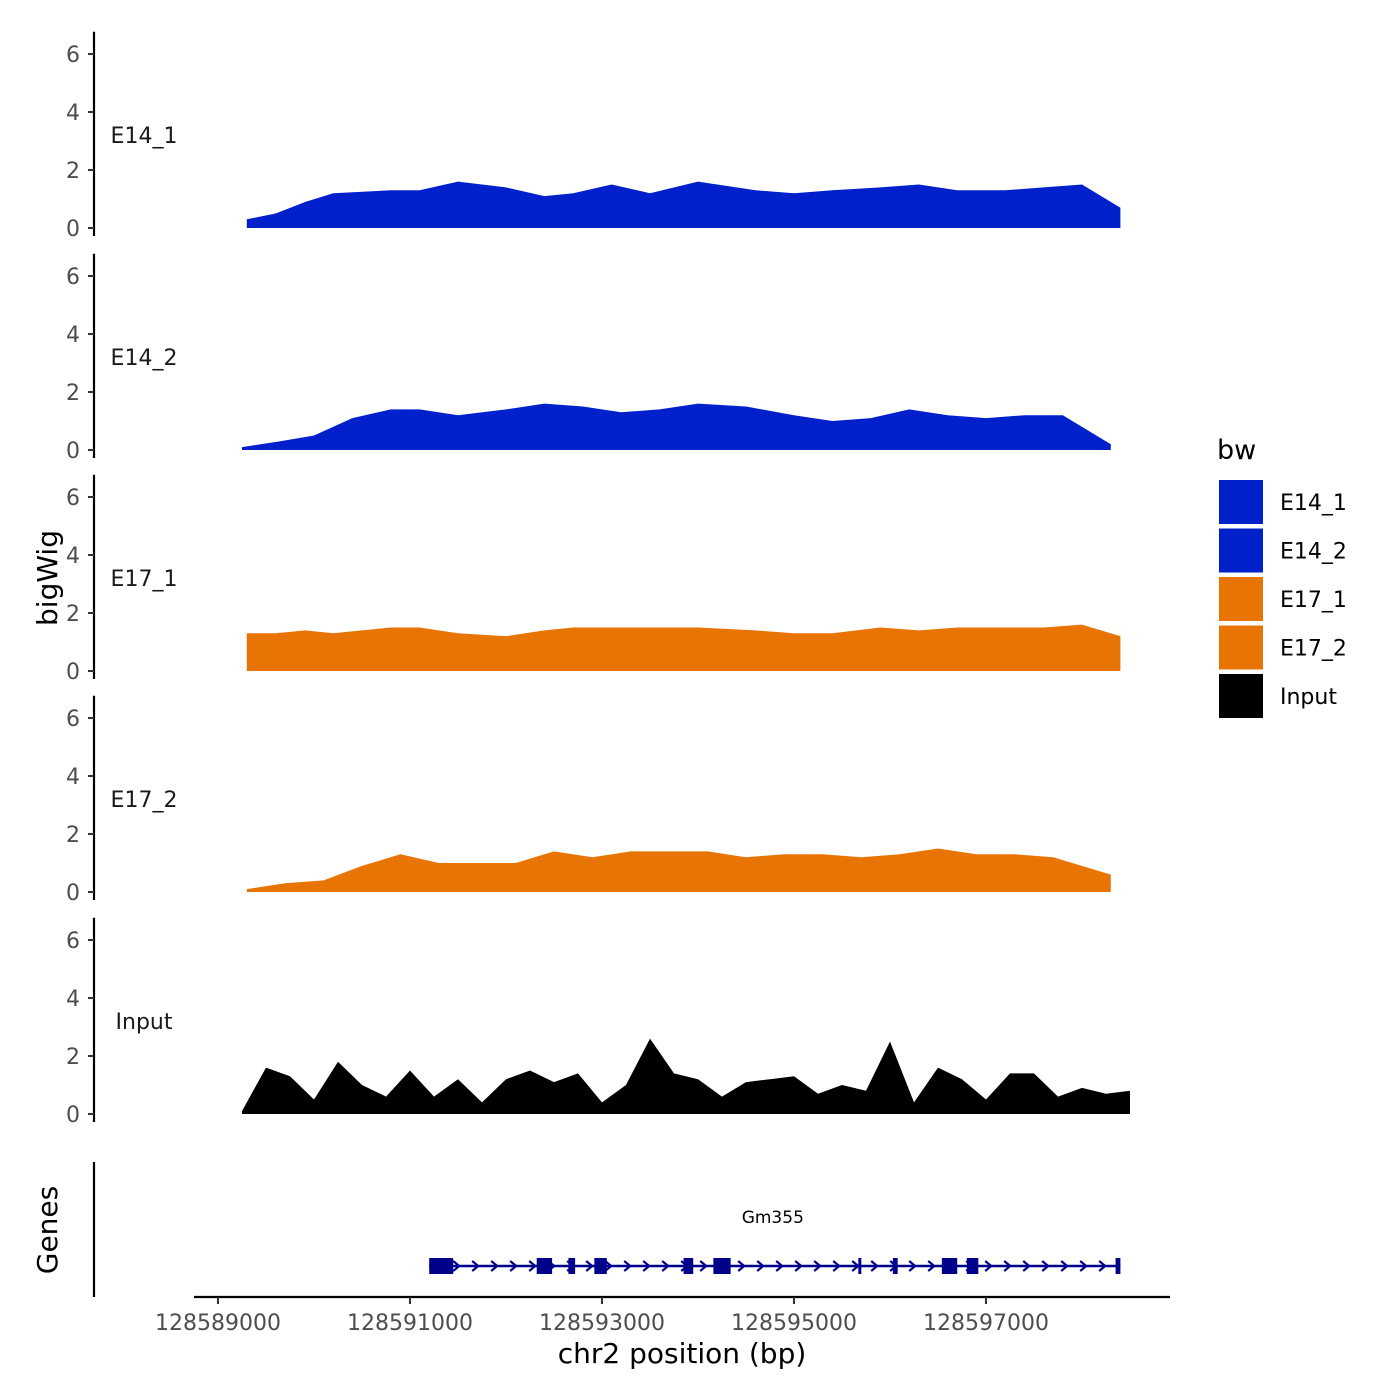  I want to click on legend: bw E14_1 E14_2 E17_1 E17_2 Input, so click(1282, 576).